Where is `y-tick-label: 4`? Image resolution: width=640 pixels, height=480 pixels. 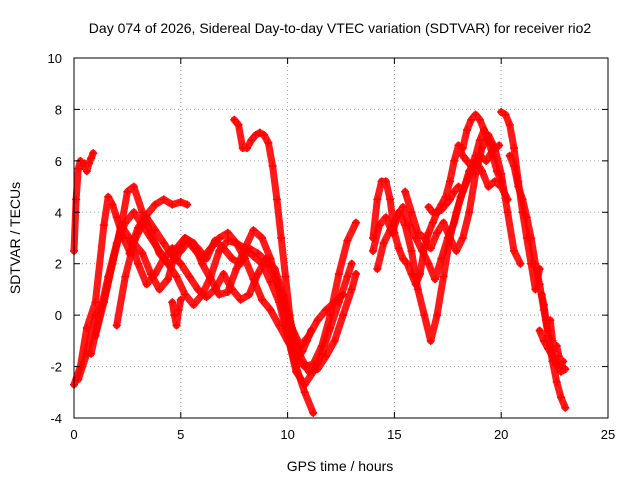 y-tick-label: 4 is located at coordinates (58, 212).